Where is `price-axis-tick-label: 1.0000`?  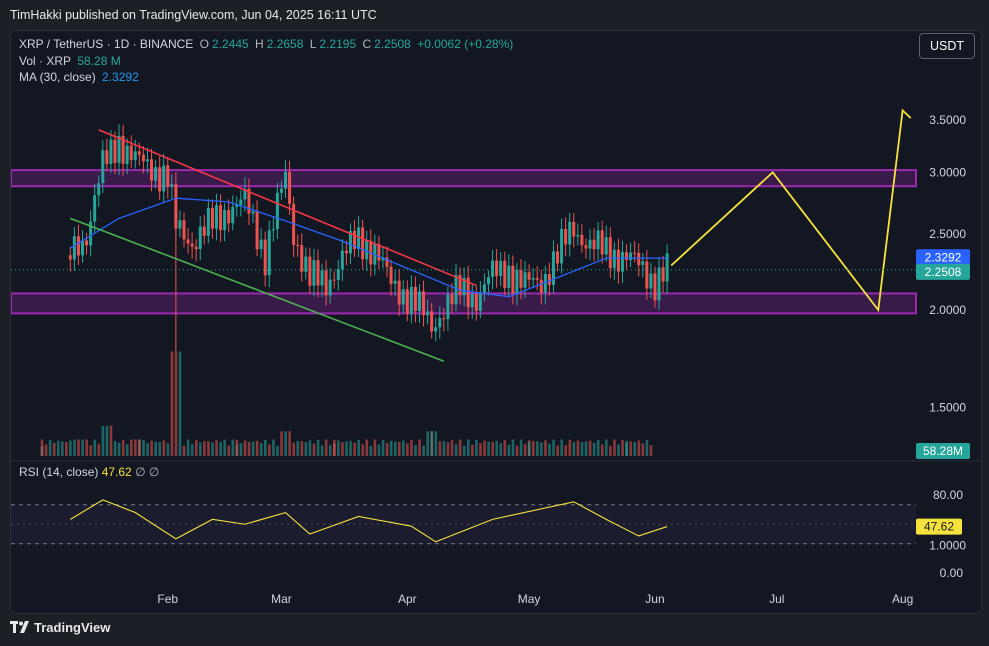
price-axis-tick-label: 1.0000 is located at coordinates (947, 545).